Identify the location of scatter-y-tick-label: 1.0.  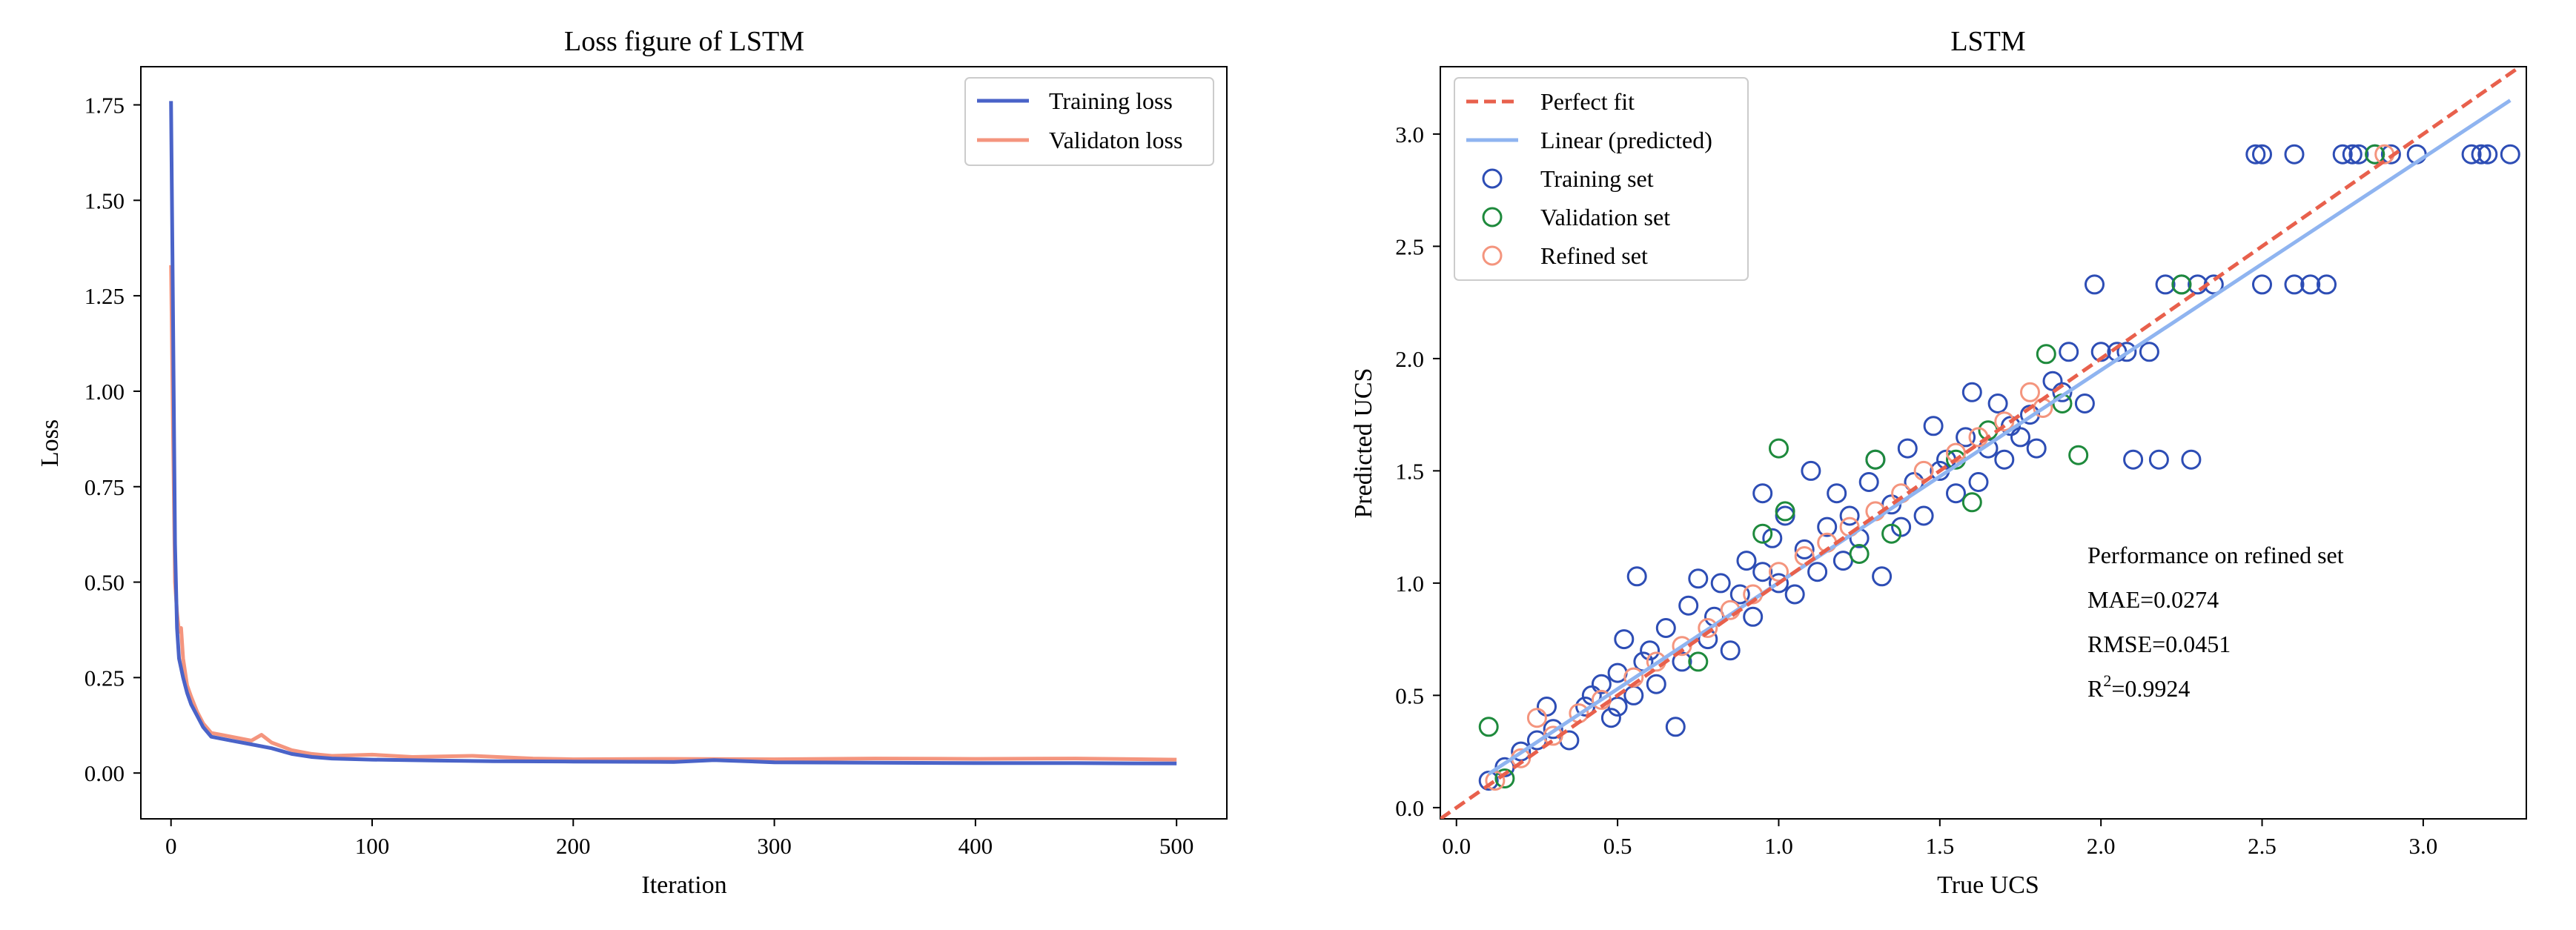
(1409, 584).